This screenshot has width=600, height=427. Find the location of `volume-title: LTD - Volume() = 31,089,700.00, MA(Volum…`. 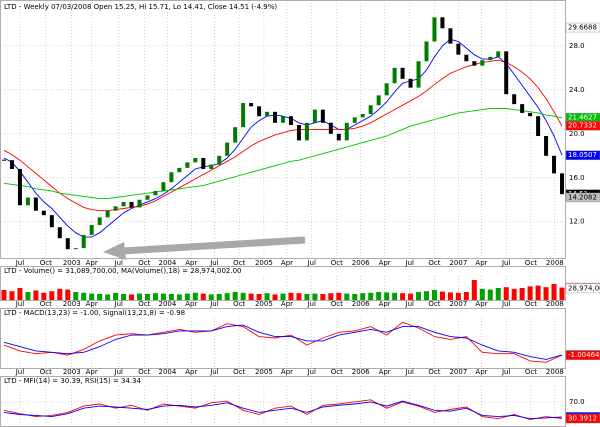

volume-title: LTD - Volume() = 31,089,700.00, MA(Volum… is located at coordinates (123, 271).